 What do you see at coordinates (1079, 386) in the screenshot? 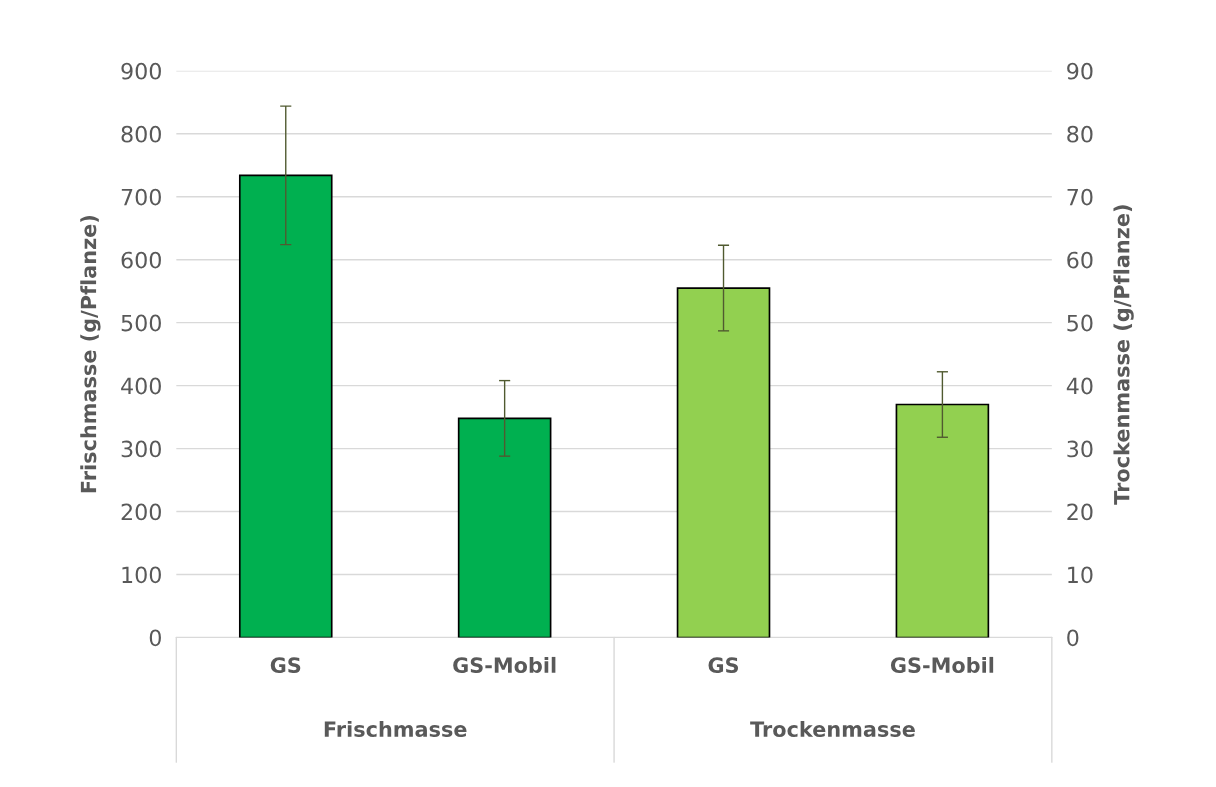
I see `y2-tick-label: 40` at bounding box center [1079, 386].